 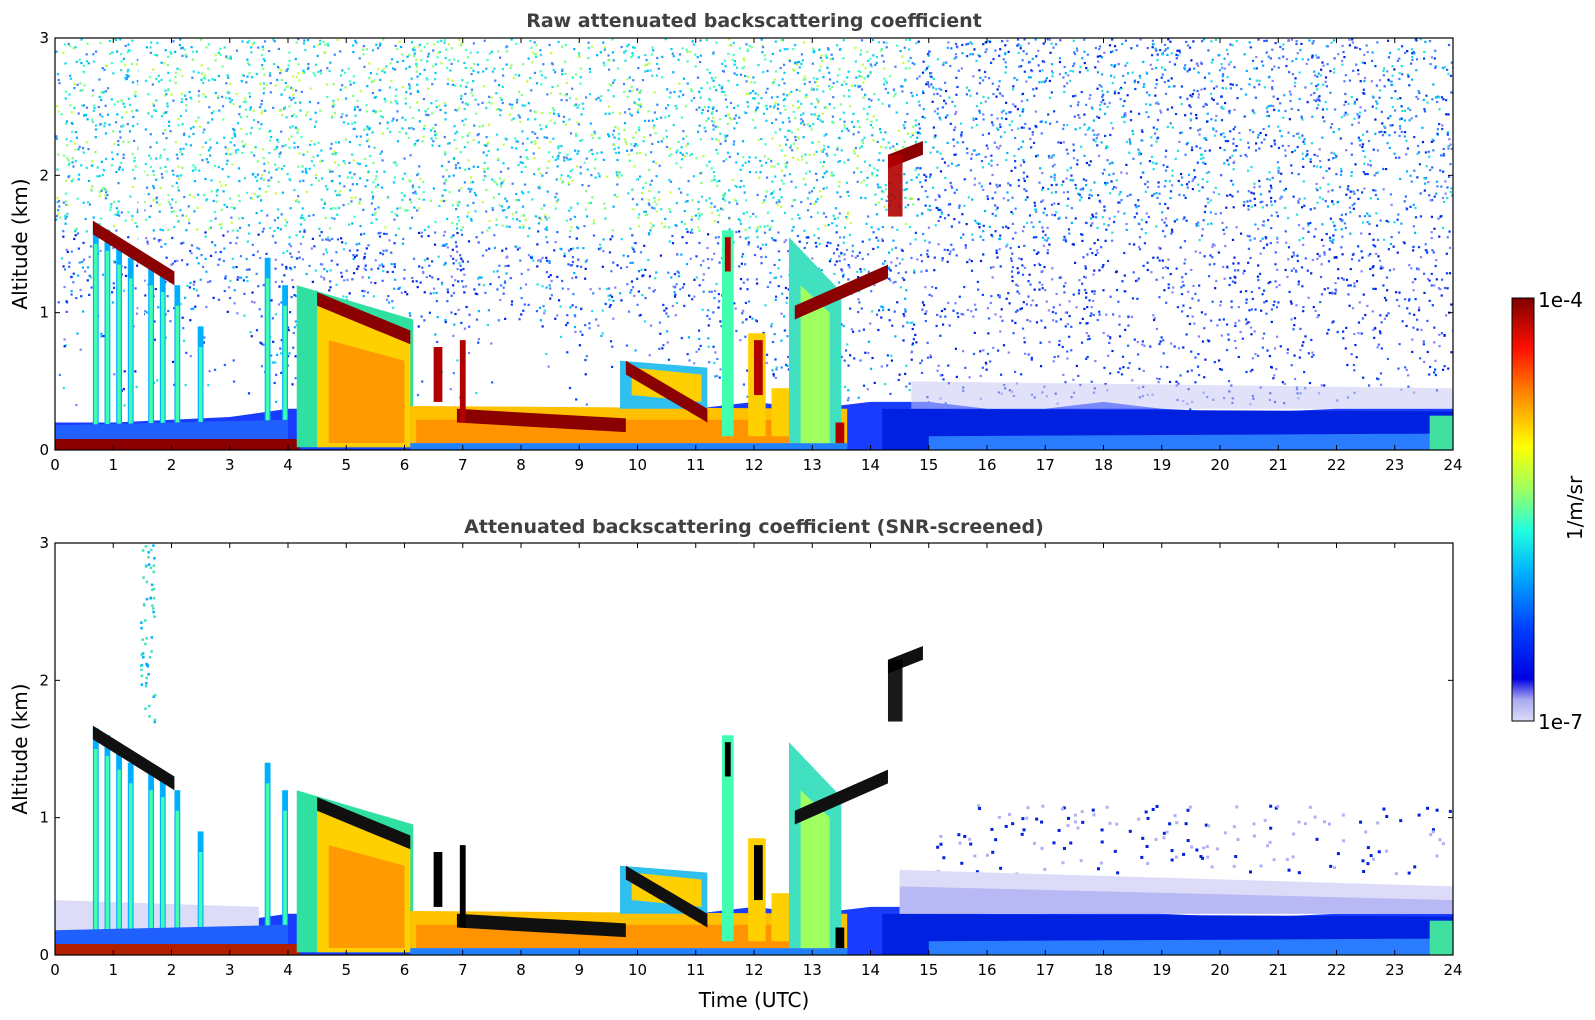 What do you see at coordinates (1575, 507) in the screenshot?
I see `colorbar-unit-label: 1/m/sr` at bounding box center [1575, 507].